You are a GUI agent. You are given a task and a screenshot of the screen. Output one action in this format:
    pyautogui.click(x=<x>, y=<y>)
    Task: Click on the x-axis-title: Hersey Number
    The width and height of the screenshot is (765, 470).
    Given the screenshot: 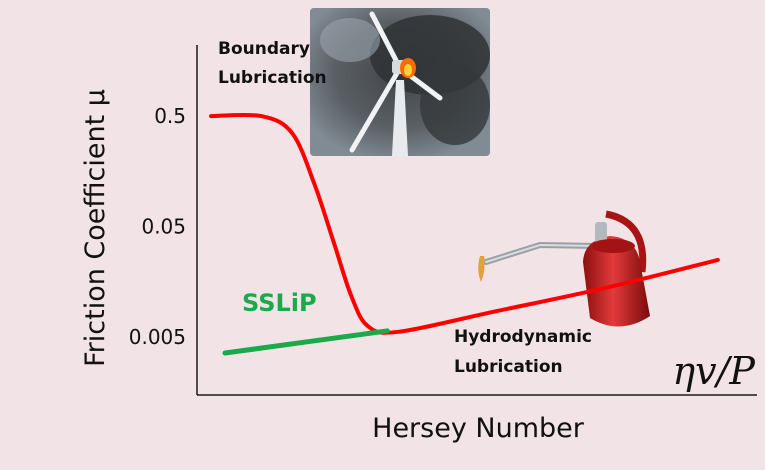 What is the action you would take?
    pyautogui.click(x=478, y=428)
    